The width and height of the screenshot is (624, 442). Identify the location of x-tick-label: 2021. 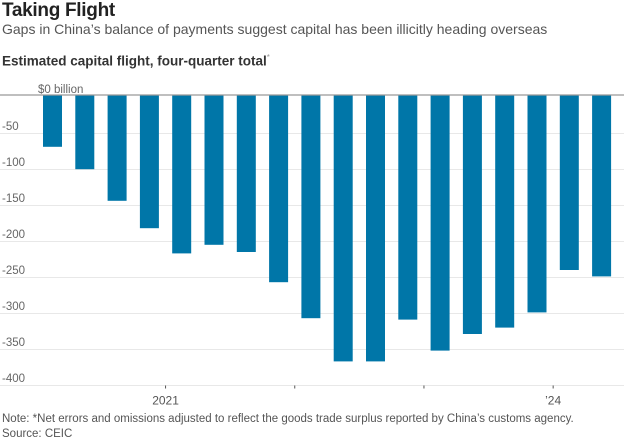
(165, 401).